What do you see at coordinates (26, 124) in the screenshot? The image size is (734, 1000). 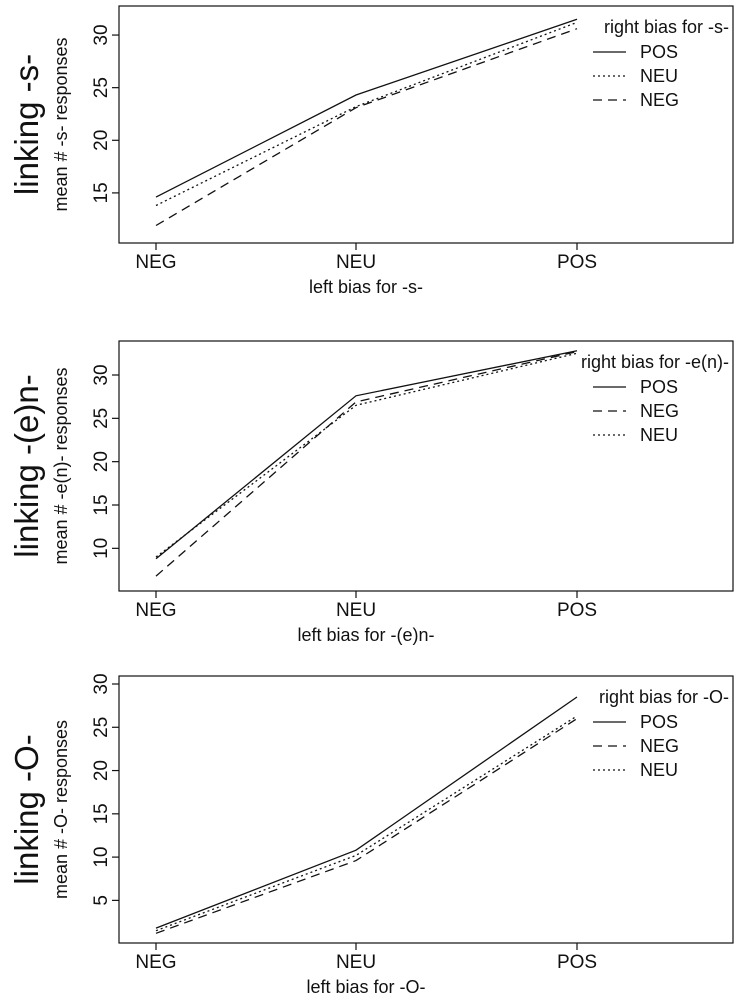 I see `panel-title: linking -s-` at bounding box center [26, 124].